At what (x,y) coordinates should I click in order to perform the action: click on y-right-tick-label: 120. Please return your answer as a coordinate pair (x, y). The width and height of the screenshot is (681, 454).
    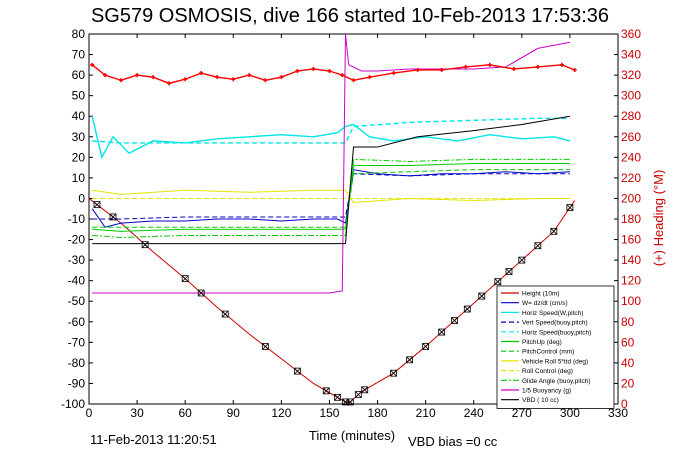
    Looking at the image, I should click on (631, 281).